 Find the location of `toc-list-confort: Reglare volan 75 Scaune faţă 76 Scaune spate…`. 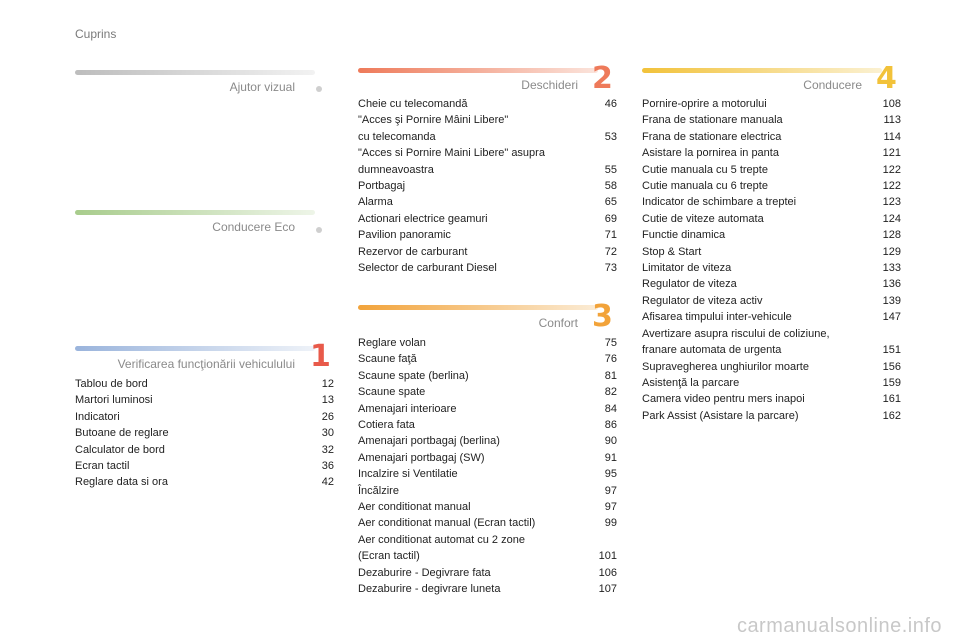

toc-list-confort: Reglare volan 75 Scaune faţă 76 Scaune spate… is located at coordinates (487, 466).